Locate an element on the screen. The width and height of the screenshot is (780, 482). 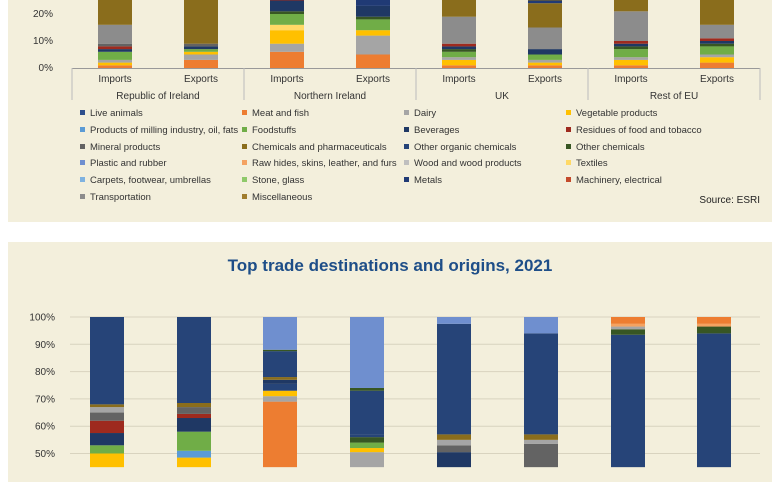
y-tick-label: 80% is located at coordinates (45, 372).